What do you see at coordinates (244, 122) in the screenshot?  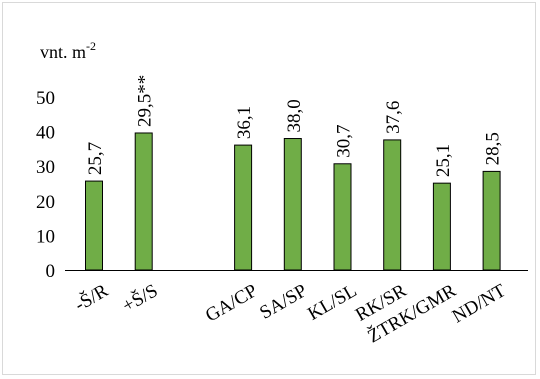 I see `data-label: 36,1` at bounding box center [244, 122].